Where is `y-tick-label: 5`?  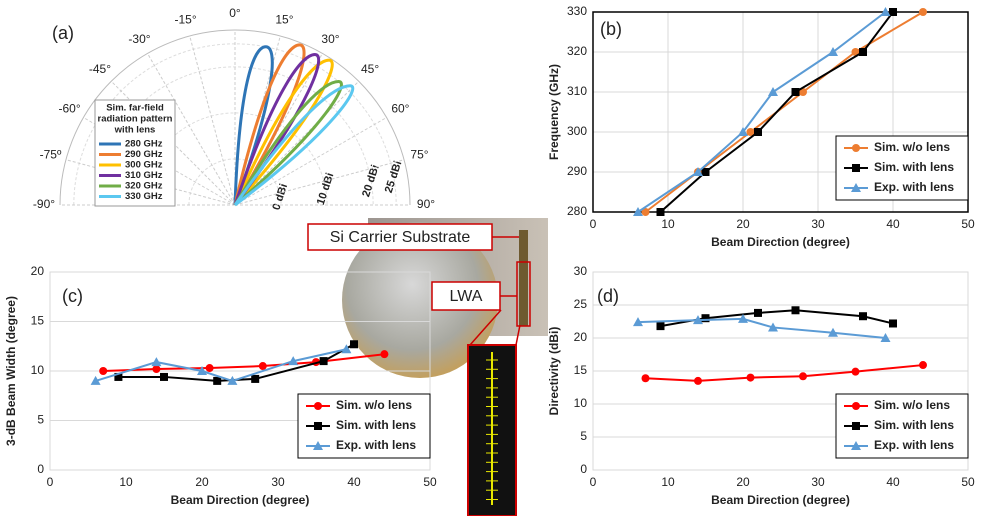
y-tick-label: 5 is located at coordinates (40, 420).